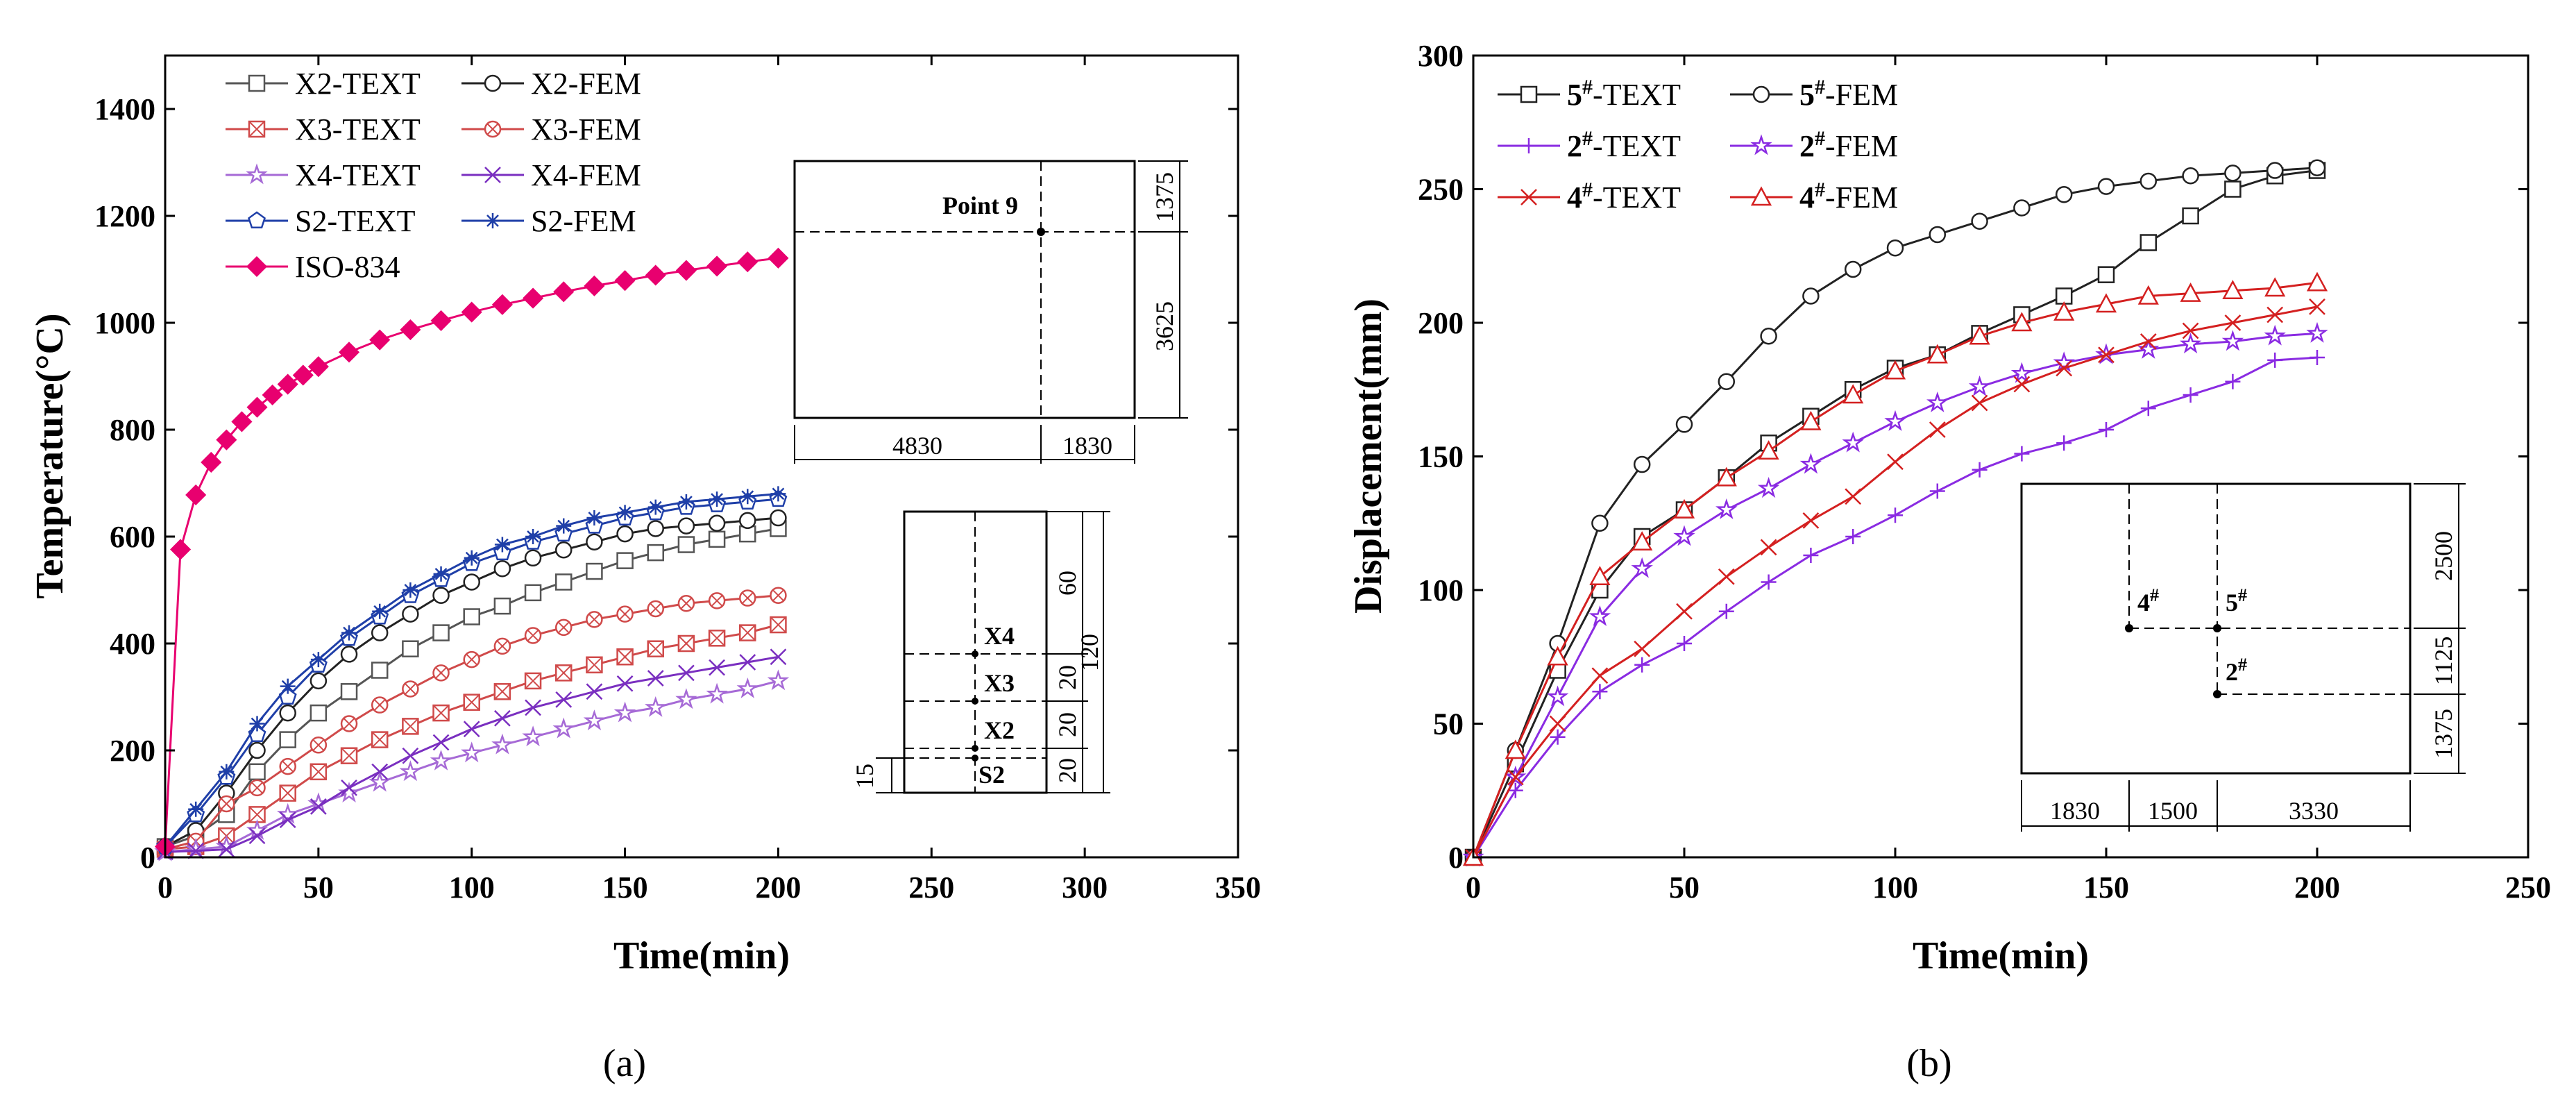  I want to click on y-tick-label: 800, so click(132, 430).